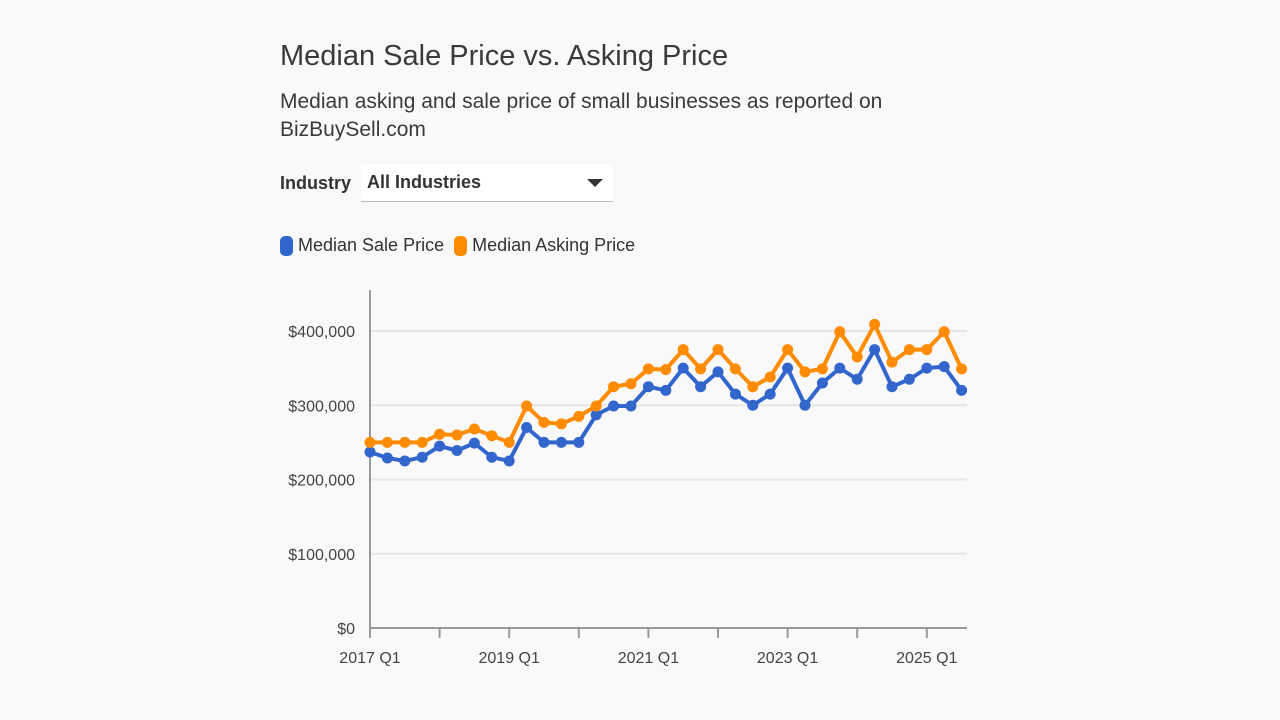 The height and width of the screenshot is (720, 1280). I want to click on y-tick-label: $100,000, so click(321, 555).